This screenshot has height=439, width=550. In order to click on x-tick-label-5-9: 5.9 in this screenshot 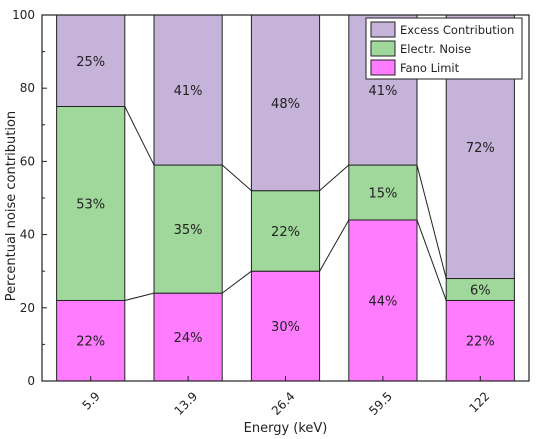, I will do `click(90, 400)`.